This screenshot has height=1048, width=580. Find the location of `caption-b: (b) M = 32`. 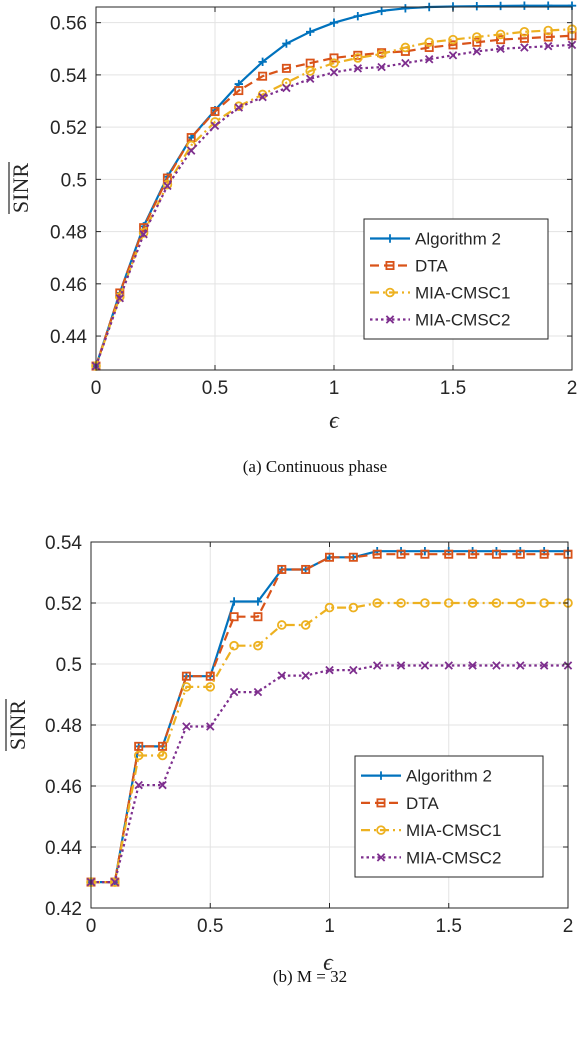

caption-b: (b) M = 32 is located at coordinates (310, 976).